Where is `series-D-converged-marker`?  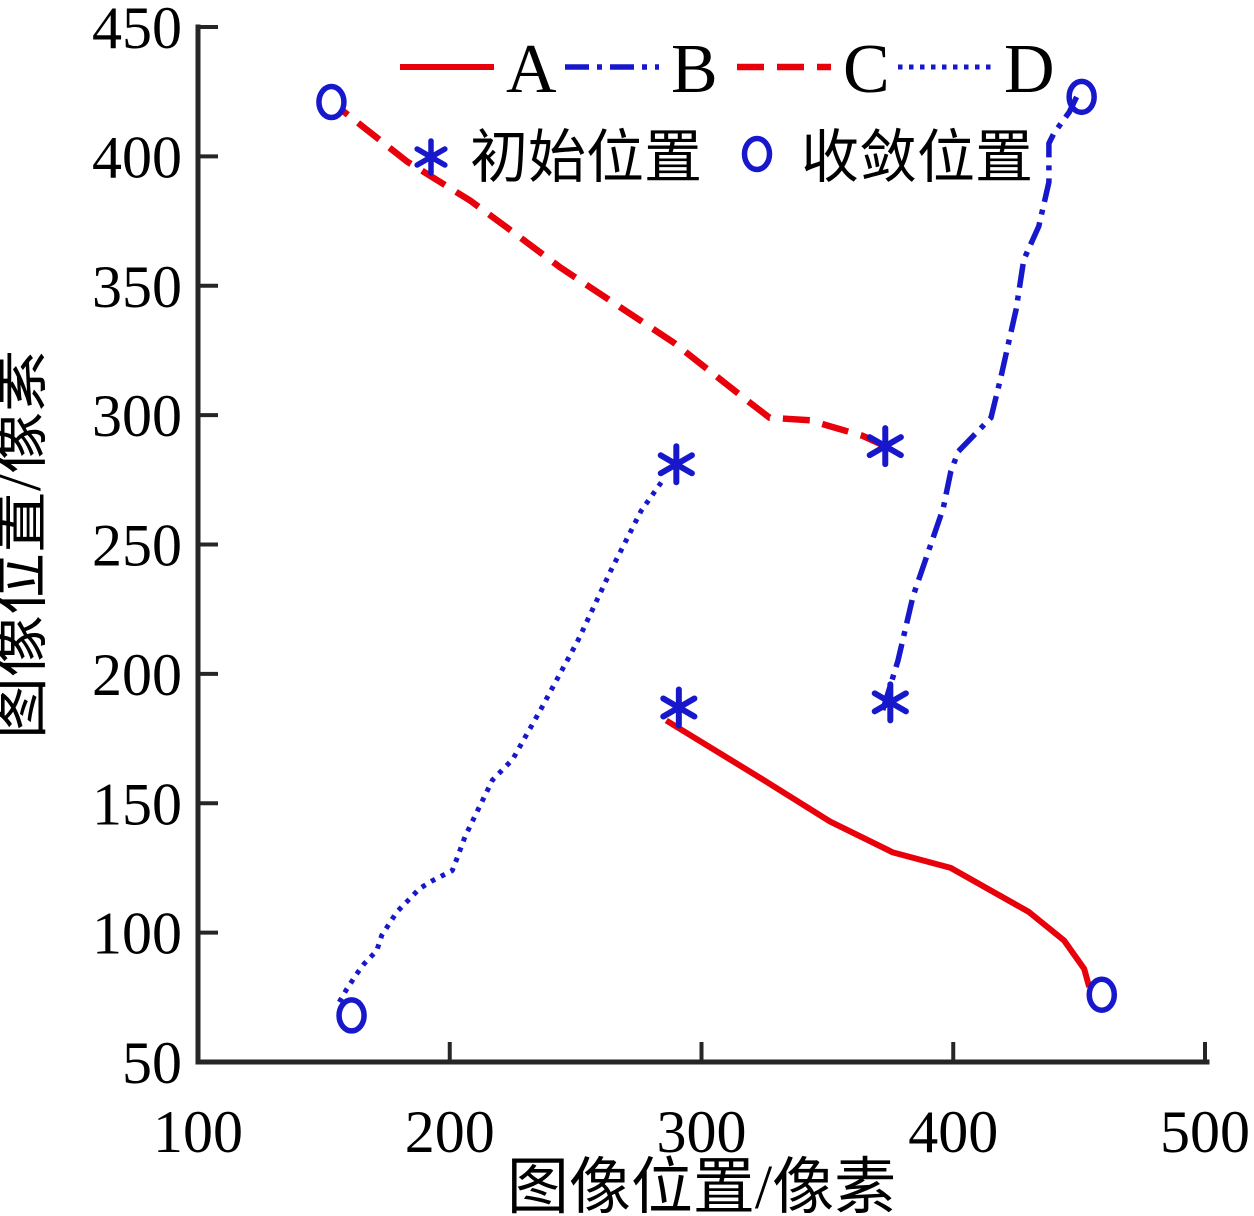 series-D-converged-marker is located at coordinates (351, 1015).